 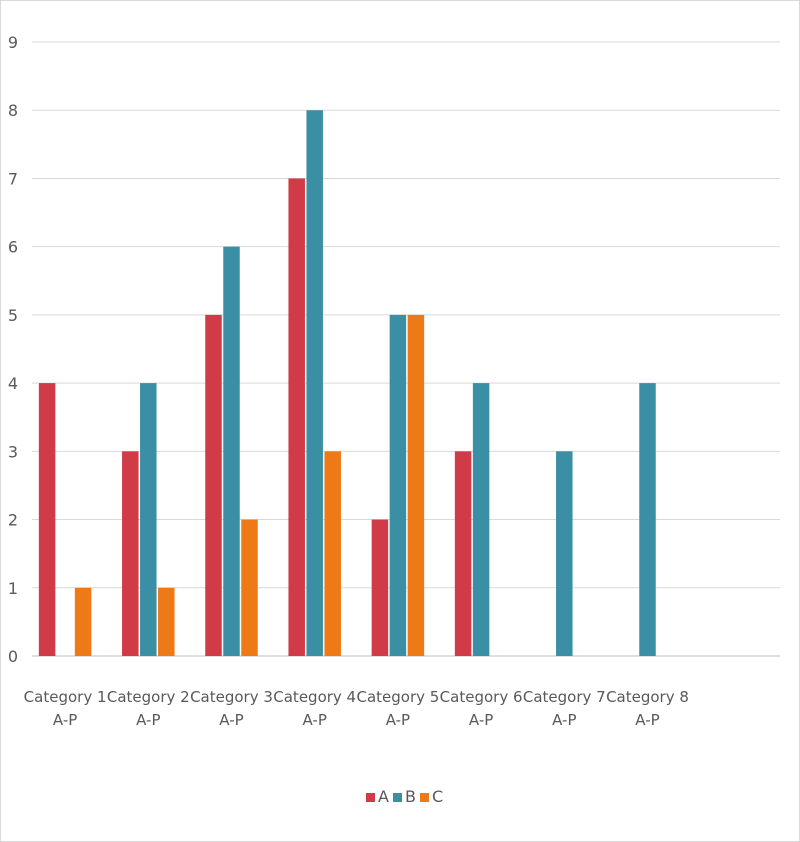 What do you see at coordinates (13, 349) in the screenshot?
I see `y-axis: 0 1 2 3 4 5 6 7 8 9` at bounding box center [13, 349].